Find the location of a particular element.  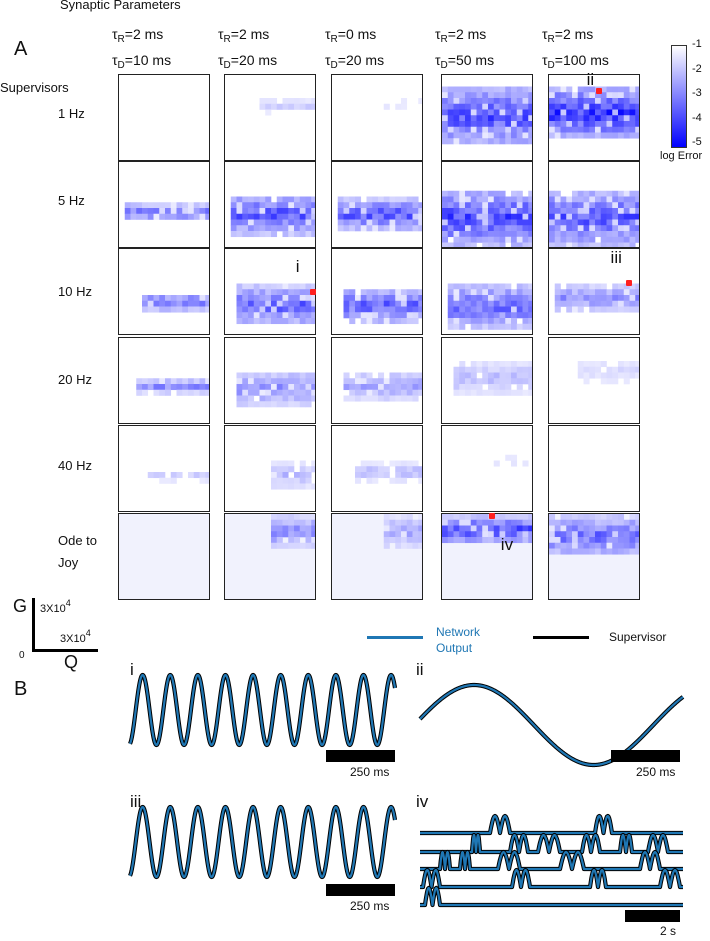

scale-label-iii: 250 ms is located at coordinates (370, 906).